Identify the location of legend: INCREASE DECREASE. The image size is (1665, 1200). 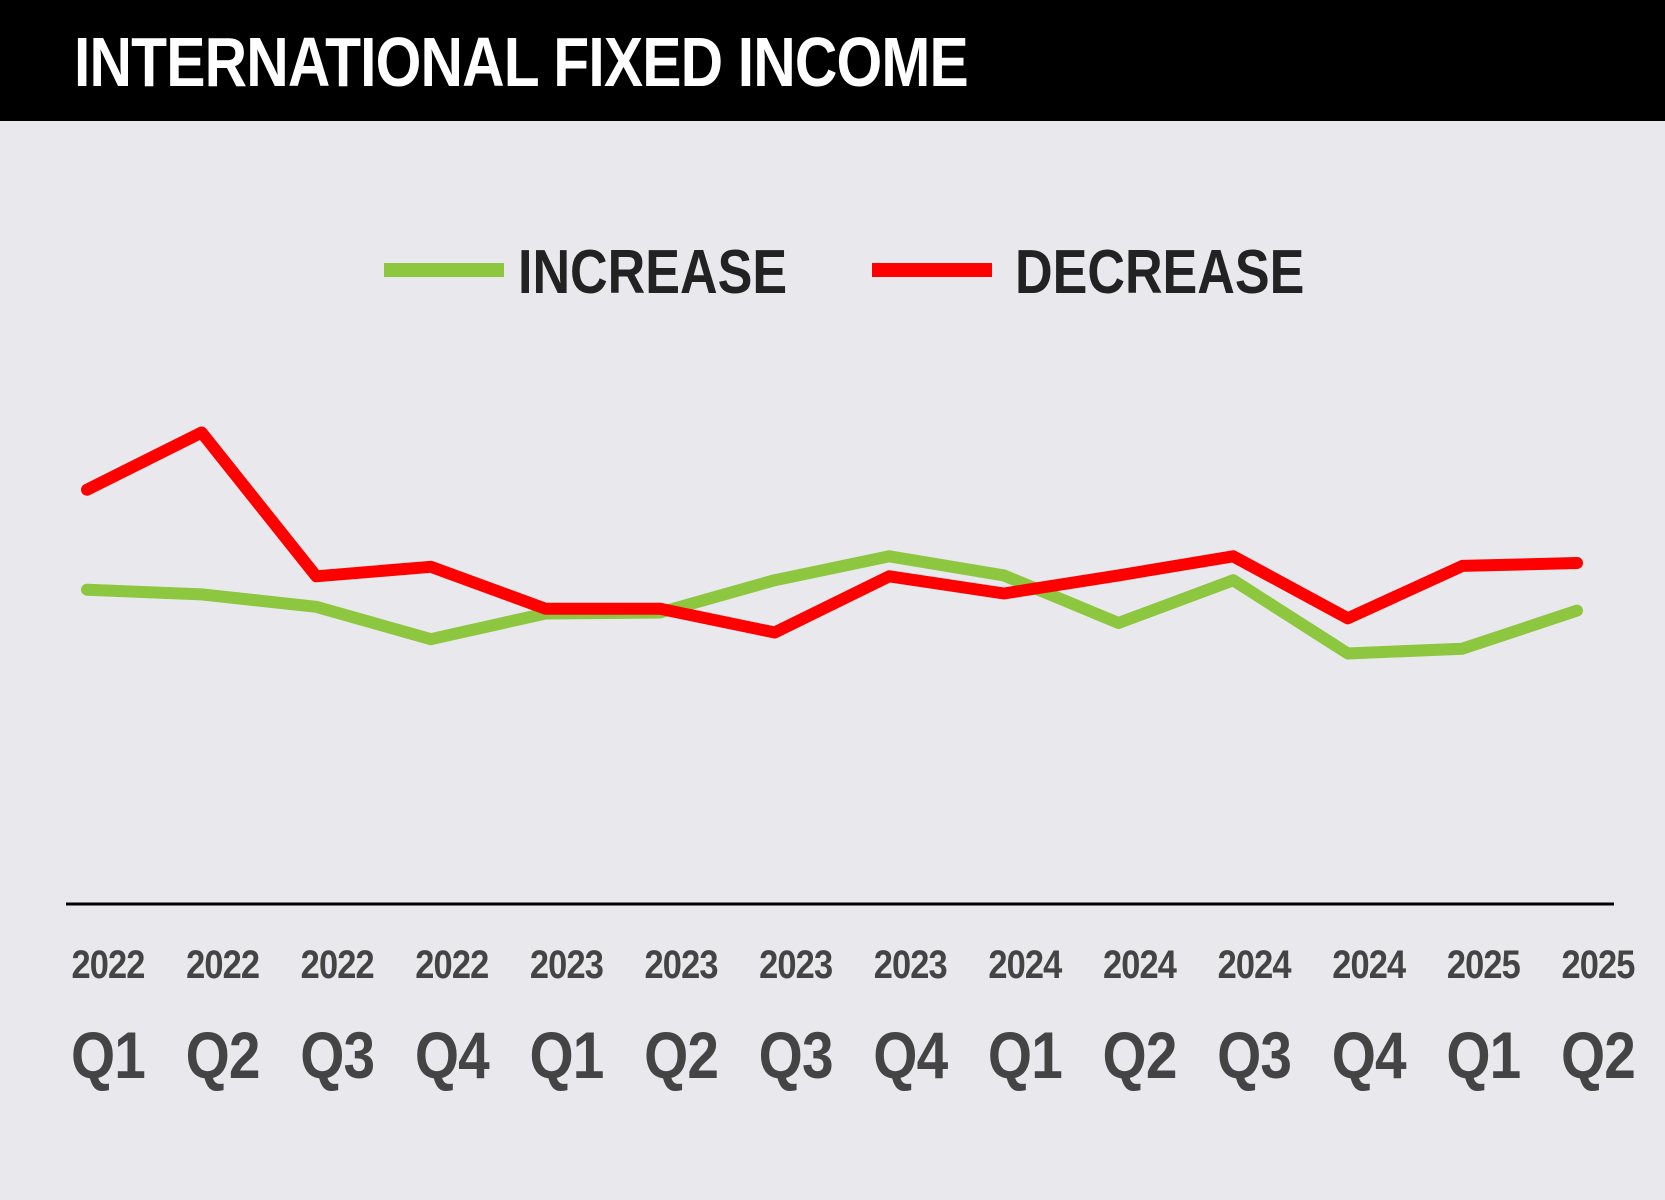
(844, 272).